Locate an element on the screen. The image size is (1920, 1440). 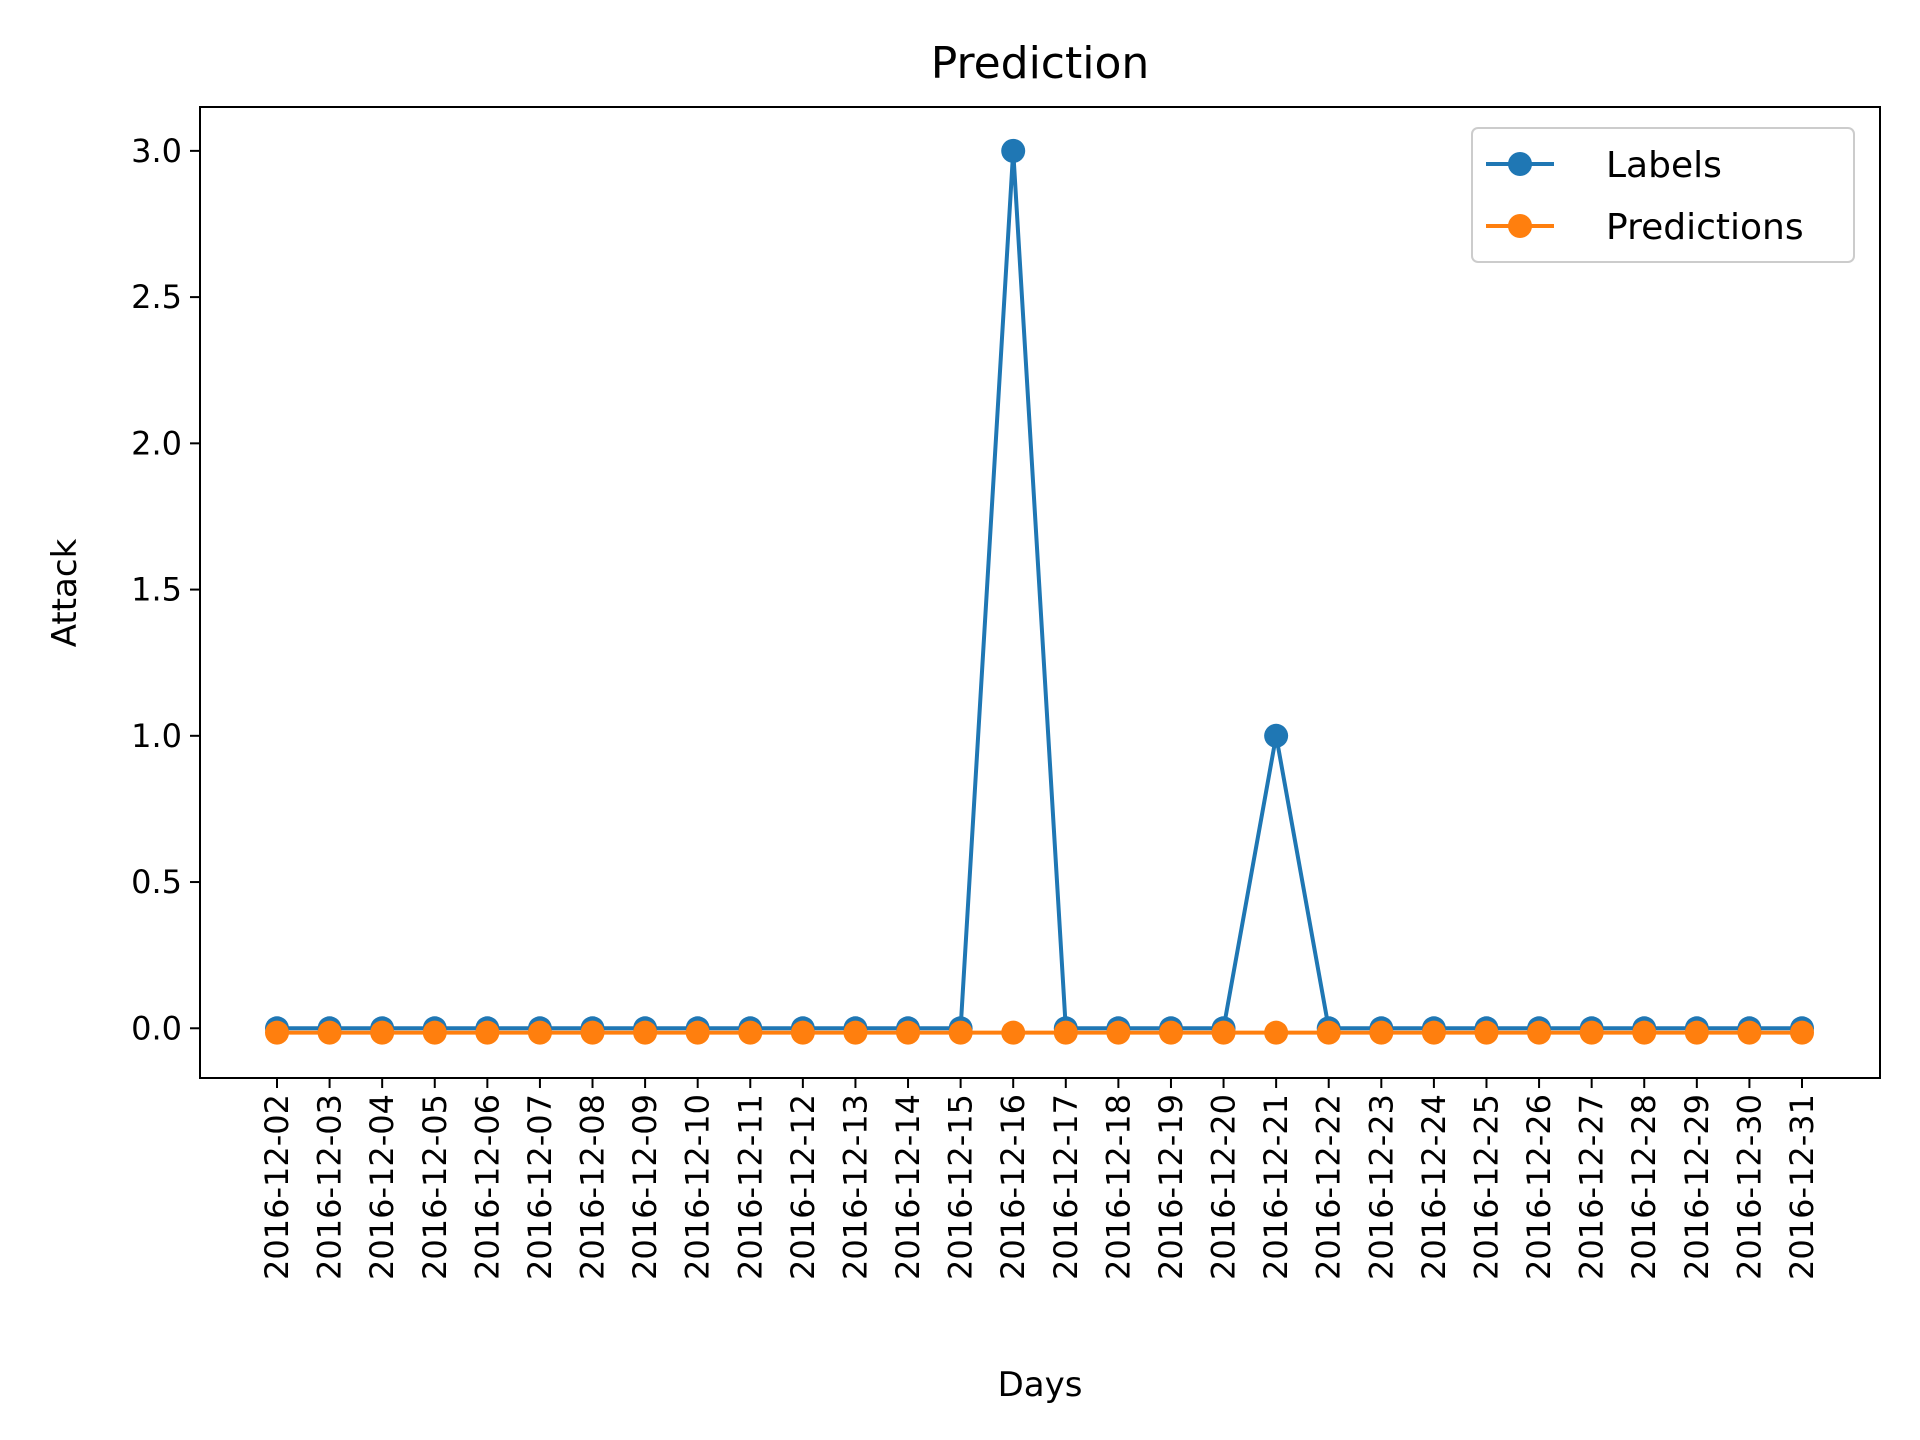
x-tick-label: 2016-12-10 is located at coordinates (698, 1187).